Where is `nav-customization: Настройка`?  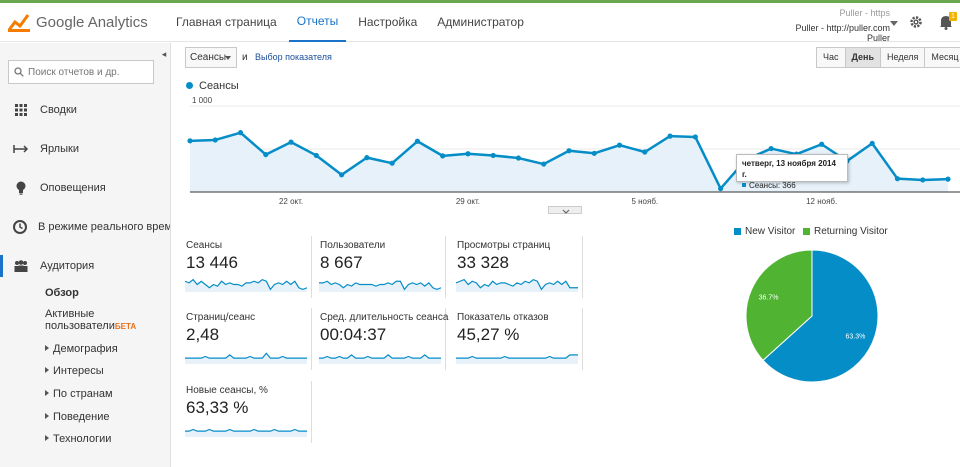 nav-customization: Настройка is located at coordinates (388, 22).